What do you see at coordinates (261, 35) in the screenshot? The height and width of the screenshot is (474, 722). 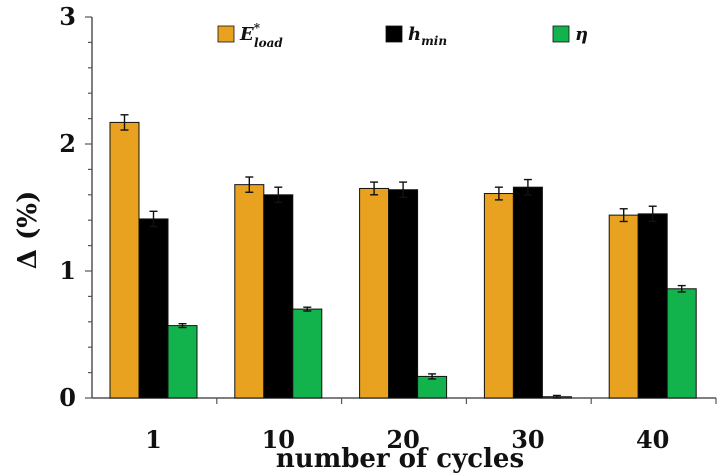 I see `legend-label: E* load` at bounding box center [261, 35].